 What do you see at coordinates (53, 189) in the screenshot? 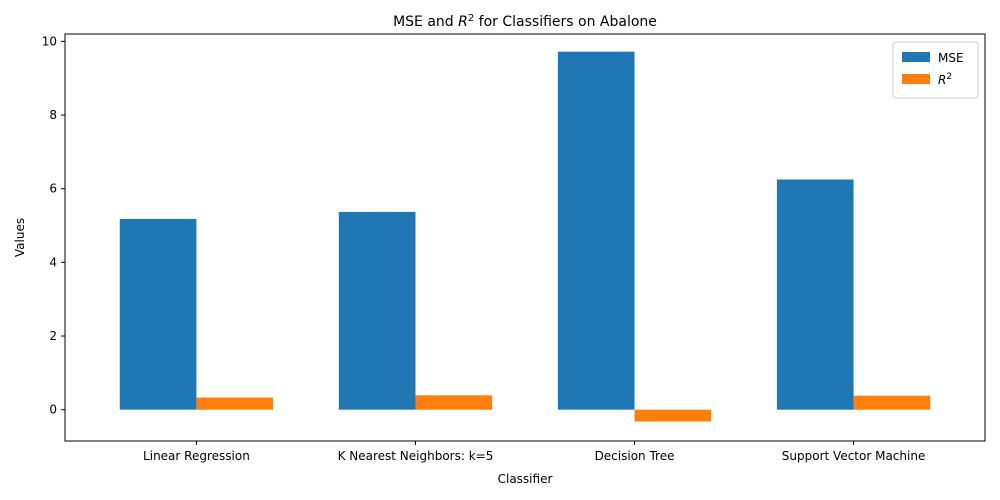
I see `y-tick-label: 6` at bounding box center [53, 189].